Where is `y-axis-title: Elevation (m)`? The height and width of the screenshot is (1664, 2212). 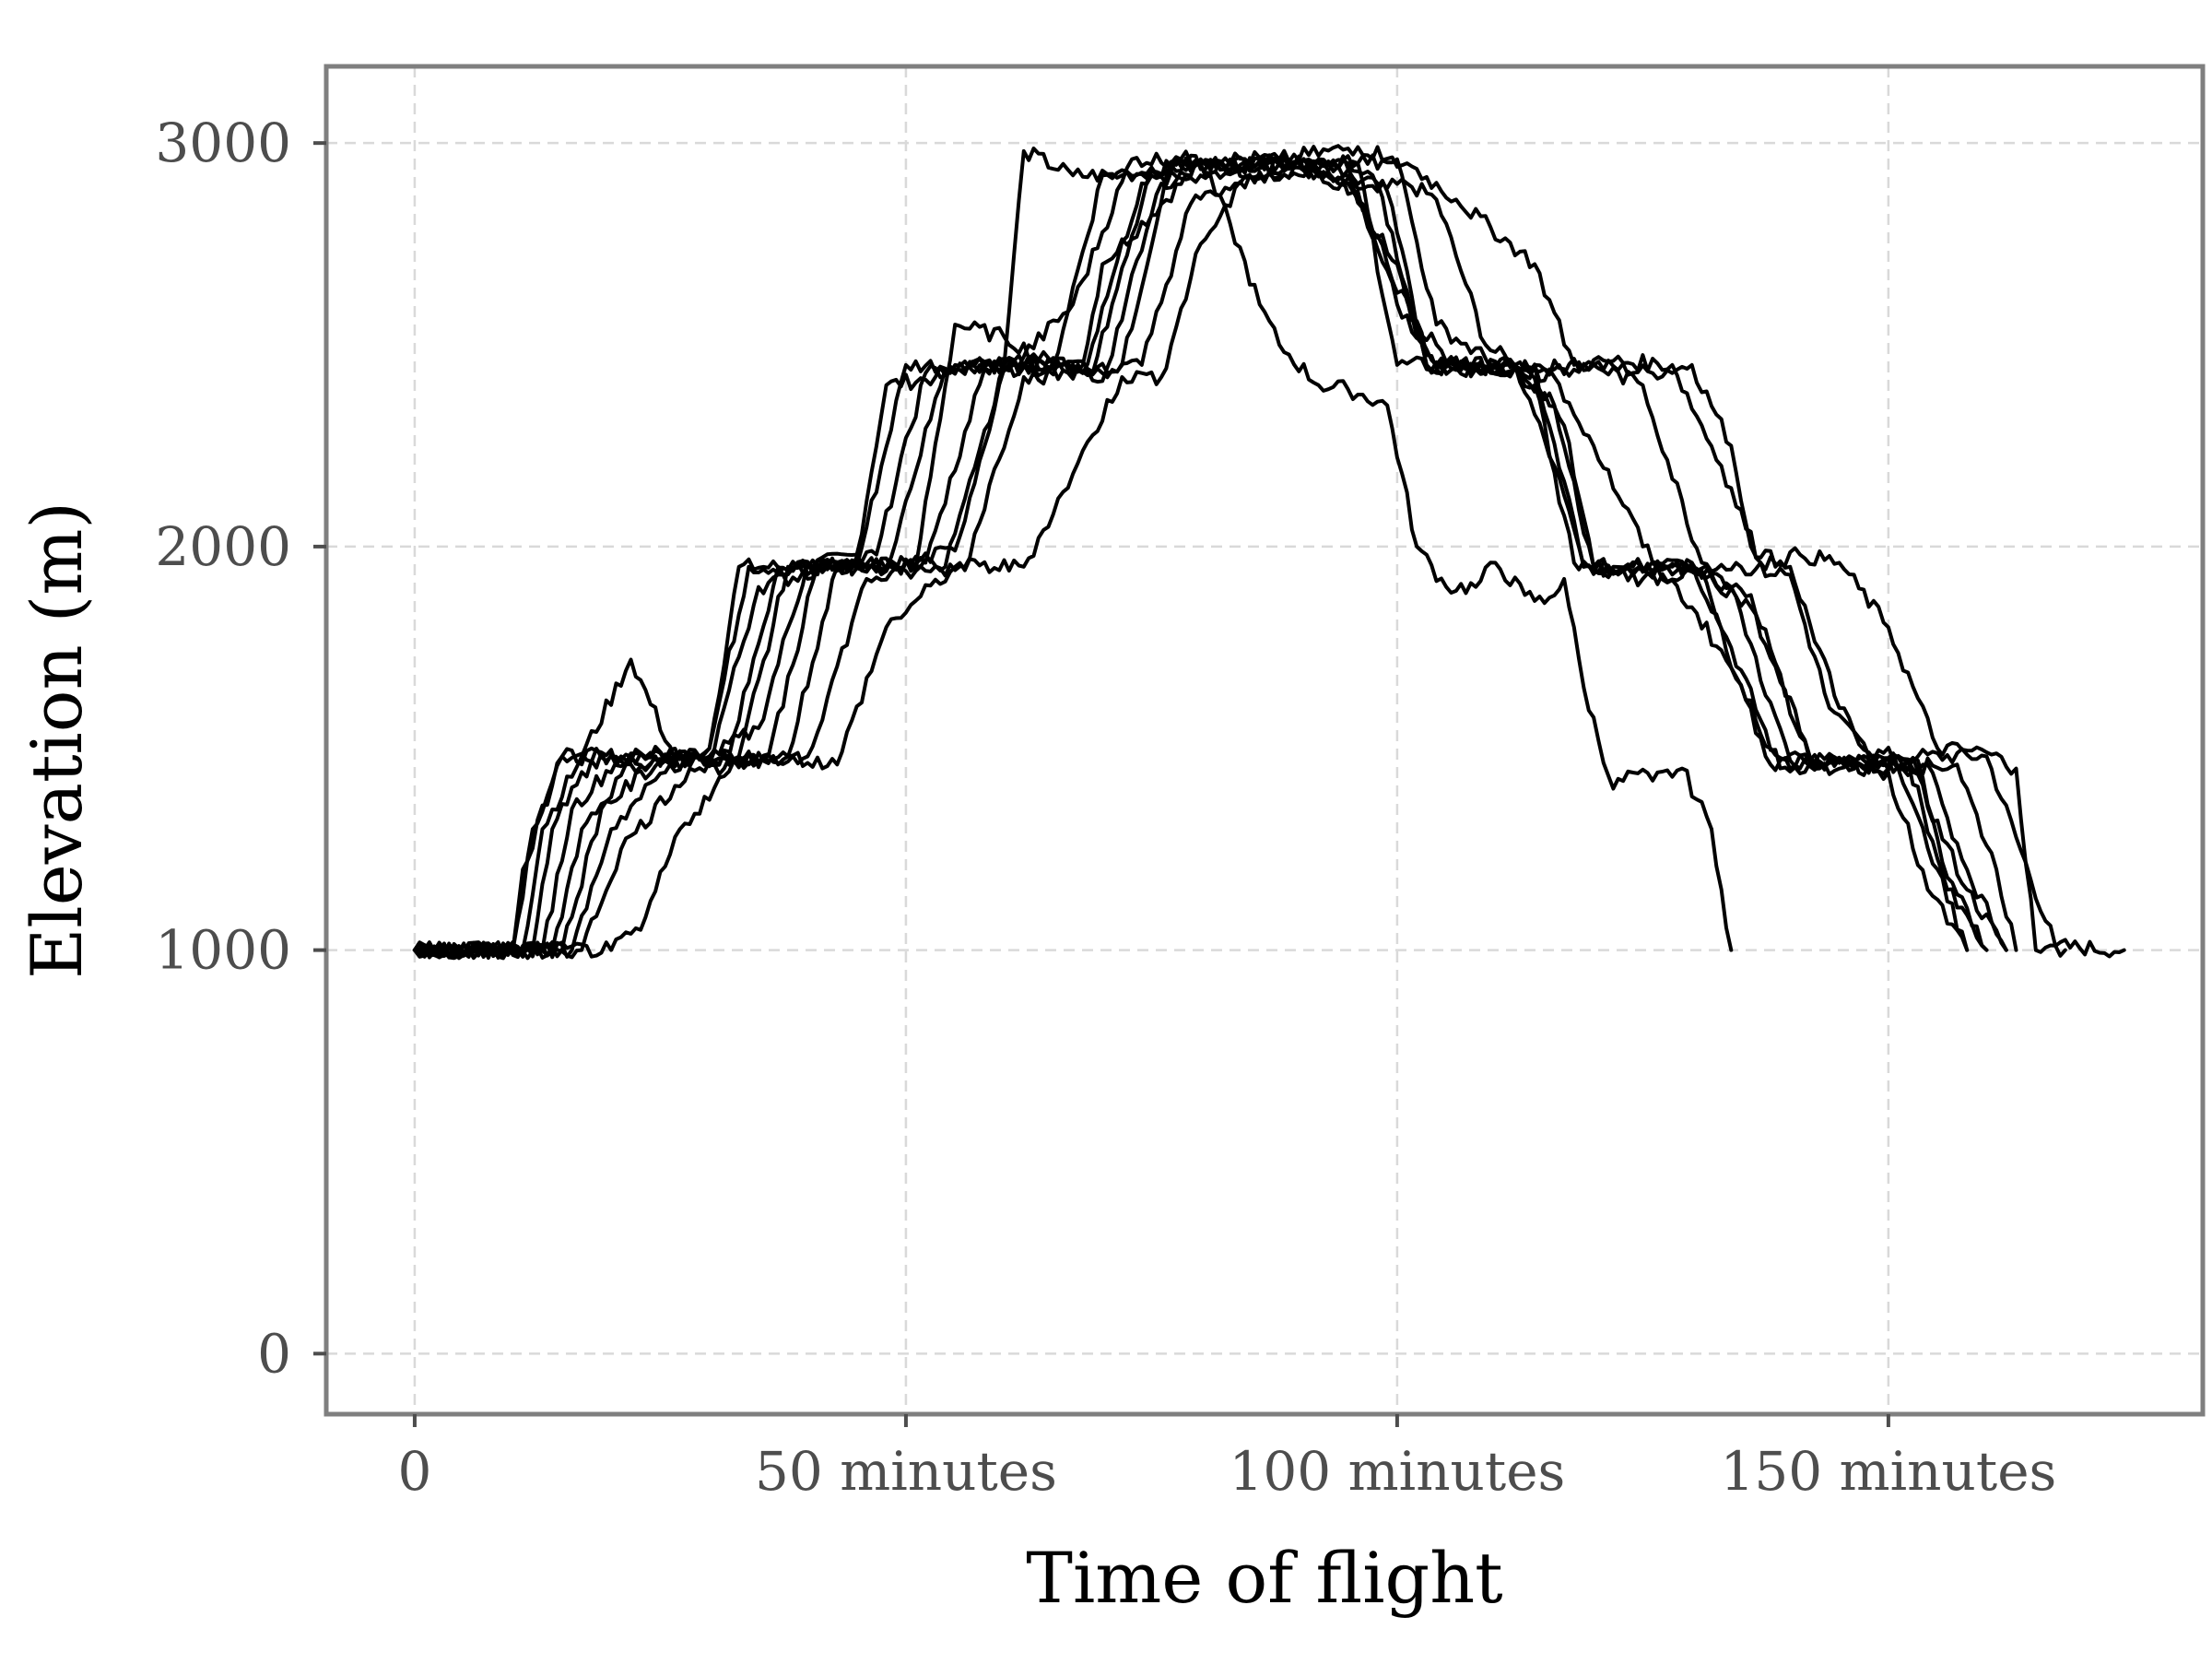
y-axis-title: Elevation (m) is located at coordinates (57, 740).